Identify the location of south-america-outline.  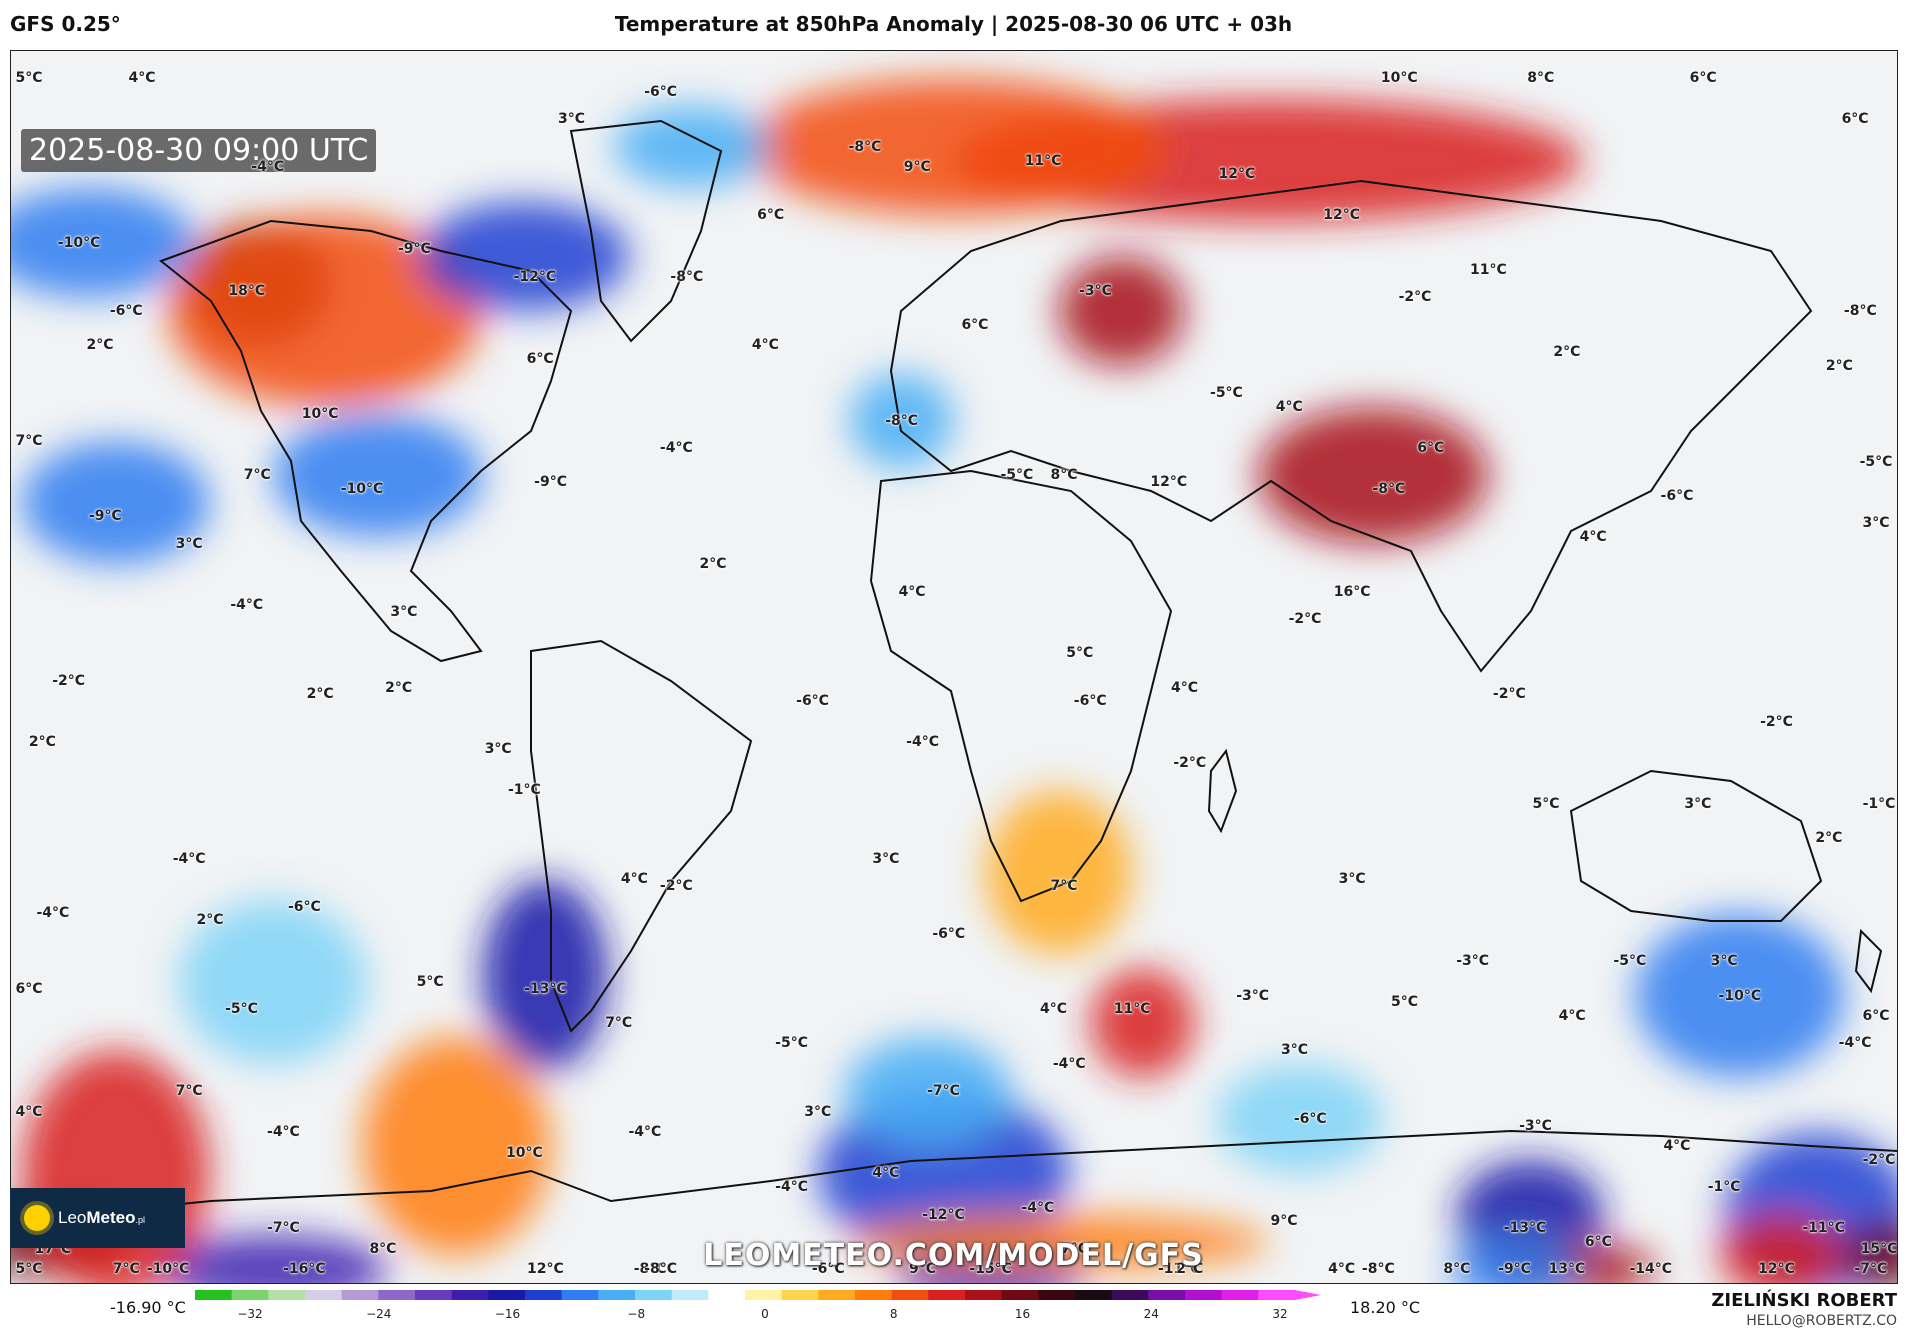
(641, 836).